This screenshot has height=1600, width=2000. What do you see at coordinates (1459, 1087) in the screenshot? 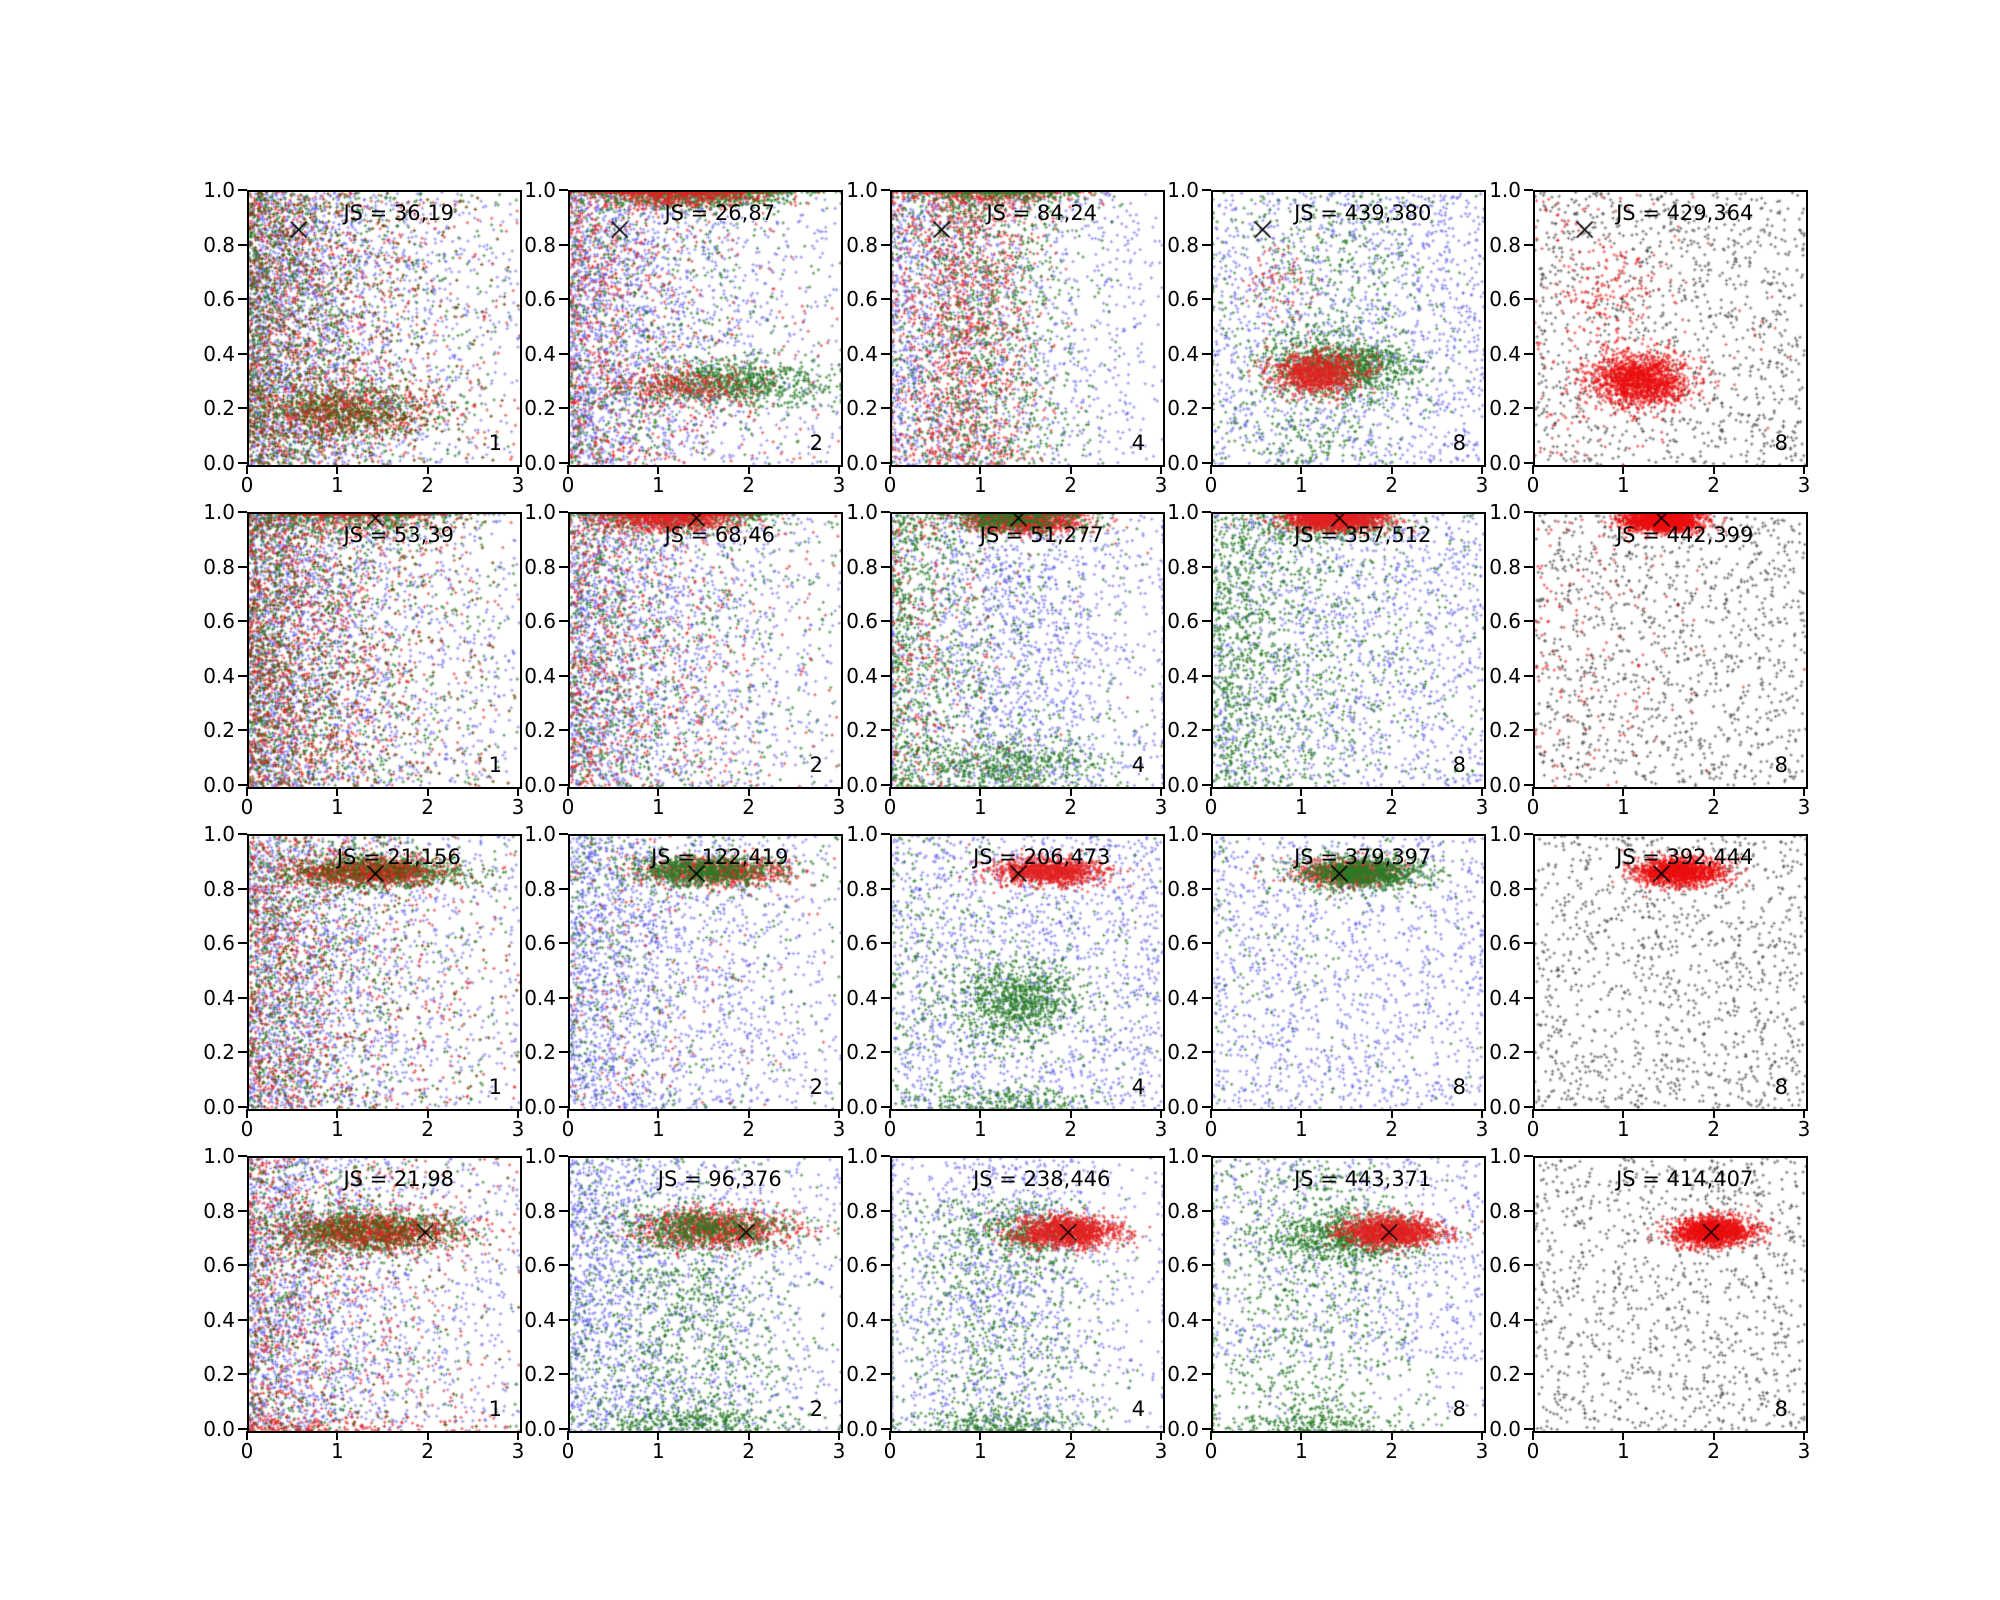
I see `particle-count-label: 8` at bounding box center [1459, 1087].